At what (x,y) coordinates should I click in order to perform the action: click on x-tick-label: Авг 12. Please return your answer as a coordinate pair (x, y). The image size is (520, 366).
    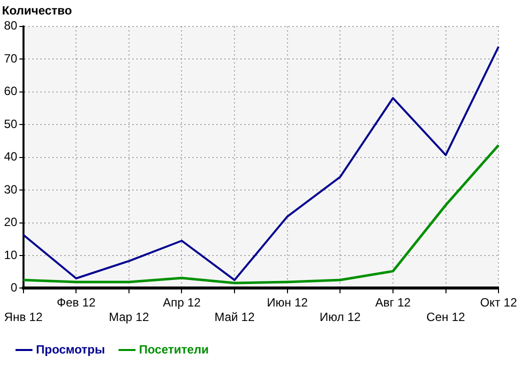
    Looking at the image, I should click on (393, 303).